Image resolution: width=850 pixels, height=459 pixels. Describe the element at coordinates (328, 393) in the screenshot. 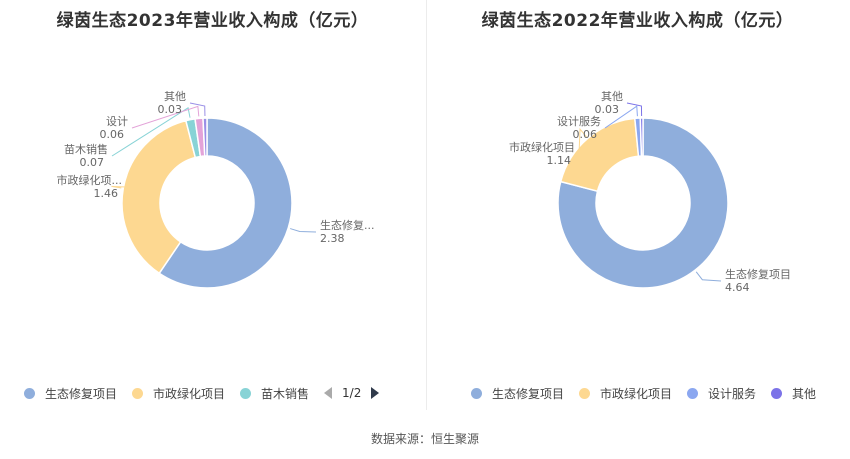

I see `pager-prev-icon` at that location.